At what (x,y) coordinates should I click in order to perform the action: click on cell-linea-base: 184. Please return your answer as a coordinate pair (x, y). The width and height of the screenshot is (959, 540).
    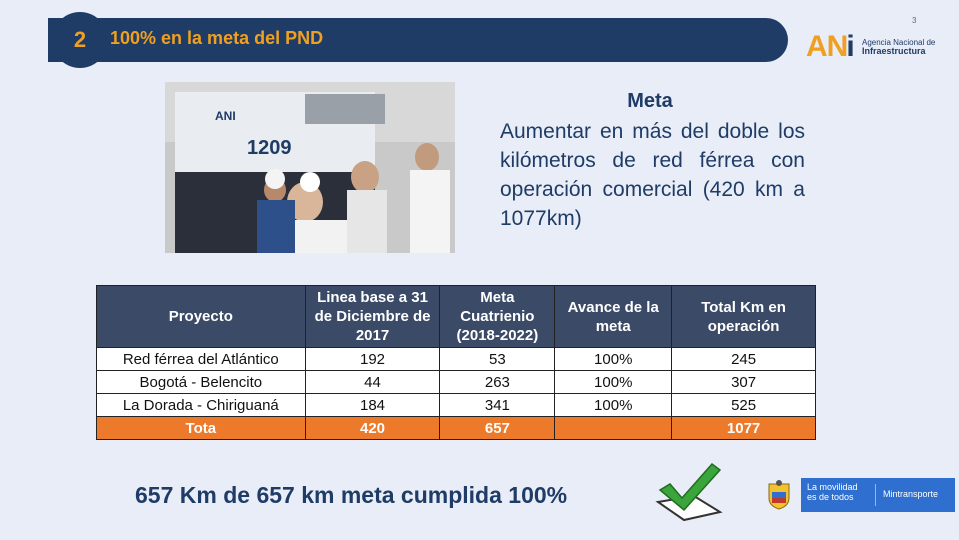
    Looking at the image, I should click on (372, 405).